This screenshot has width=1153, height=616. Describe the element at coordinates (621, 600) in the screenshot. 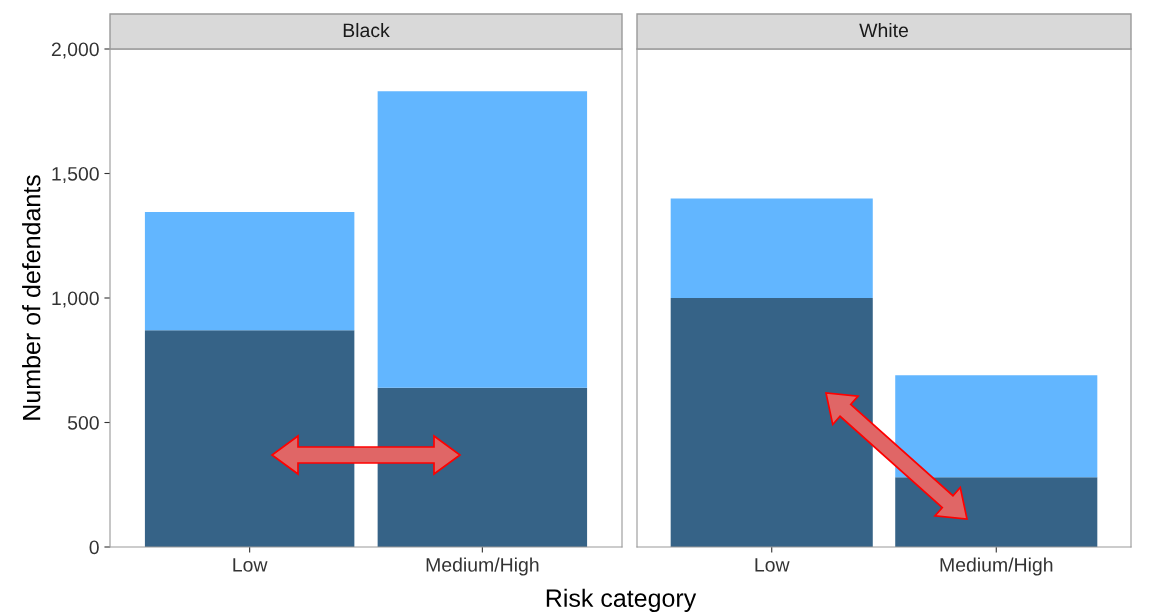

I see `x-axis-title: Risk category` at that location.